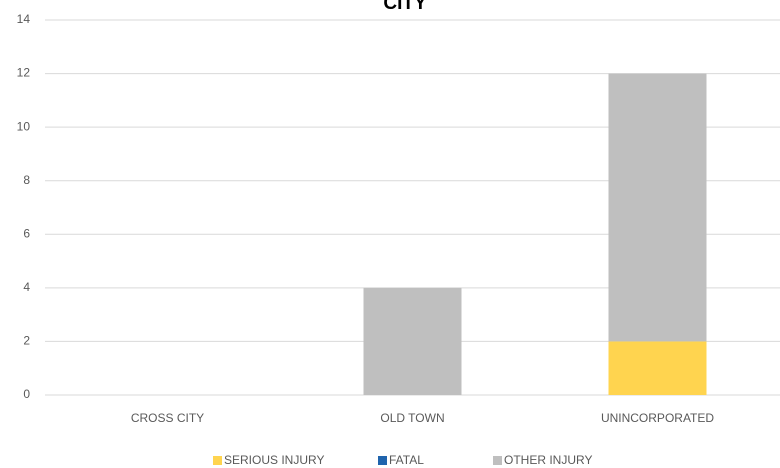 Image resolution: width=780 pixels, height=468 pixels. What do you see at coordinates (274, 460) in the screenshot?
I see `legend-label: SERIOUS INJURY` at bounding box center [274, 460].